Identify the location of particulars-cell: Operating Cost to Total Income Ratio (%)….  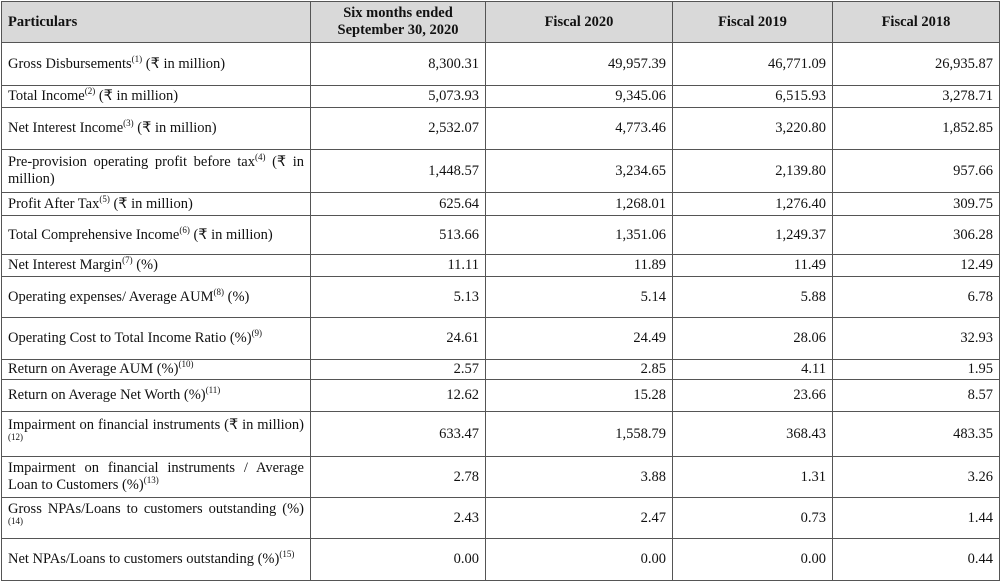
(156, 338).